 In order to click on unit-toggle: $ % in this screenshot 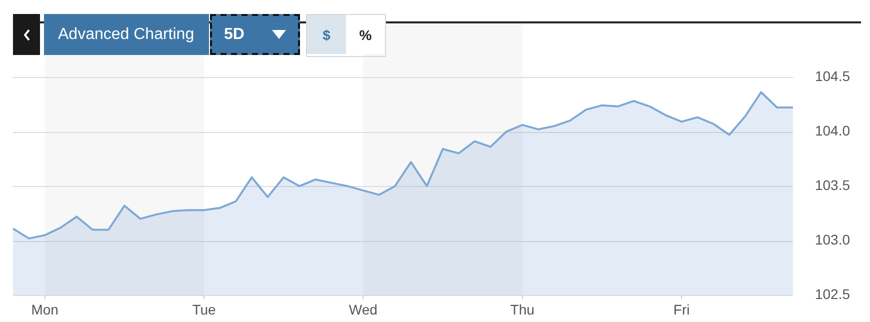, I will do `click(346, 35)`.